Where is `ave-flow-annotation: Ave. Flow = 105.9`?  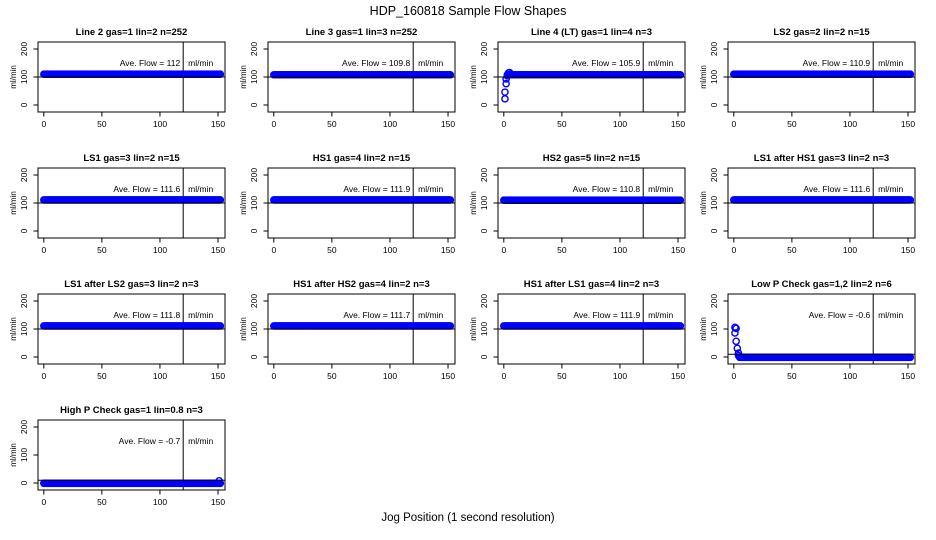
ave-flow-annotation: Ave. Flow = 105.9 is located at coordinates (606, 63).